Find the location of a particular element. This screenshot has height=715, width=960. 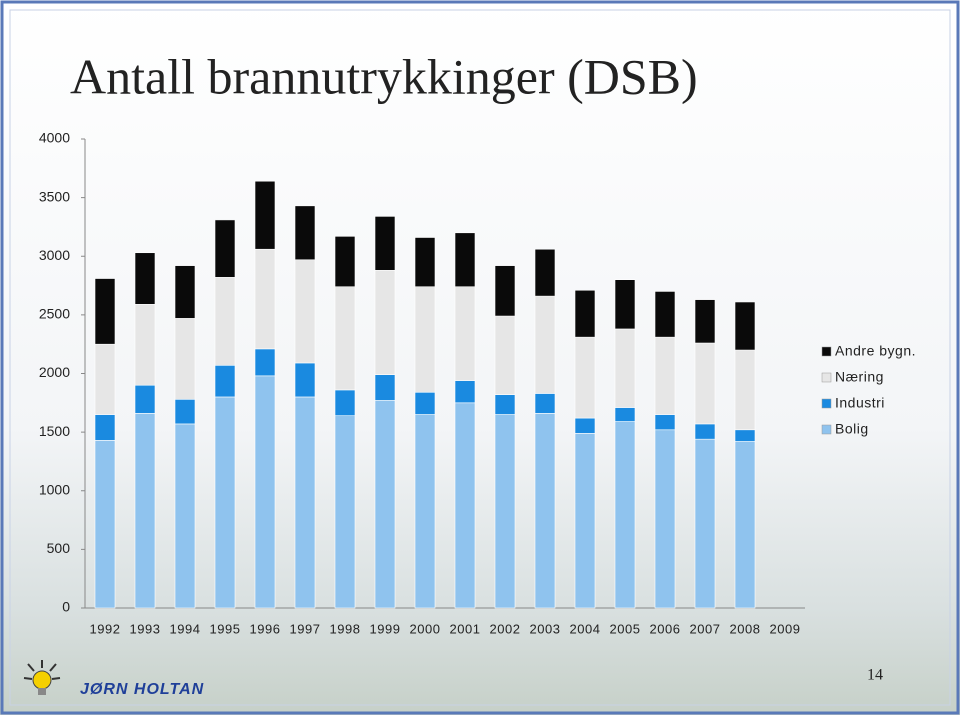

x-tick-label: 2004 is located at coordinates (585, 628).